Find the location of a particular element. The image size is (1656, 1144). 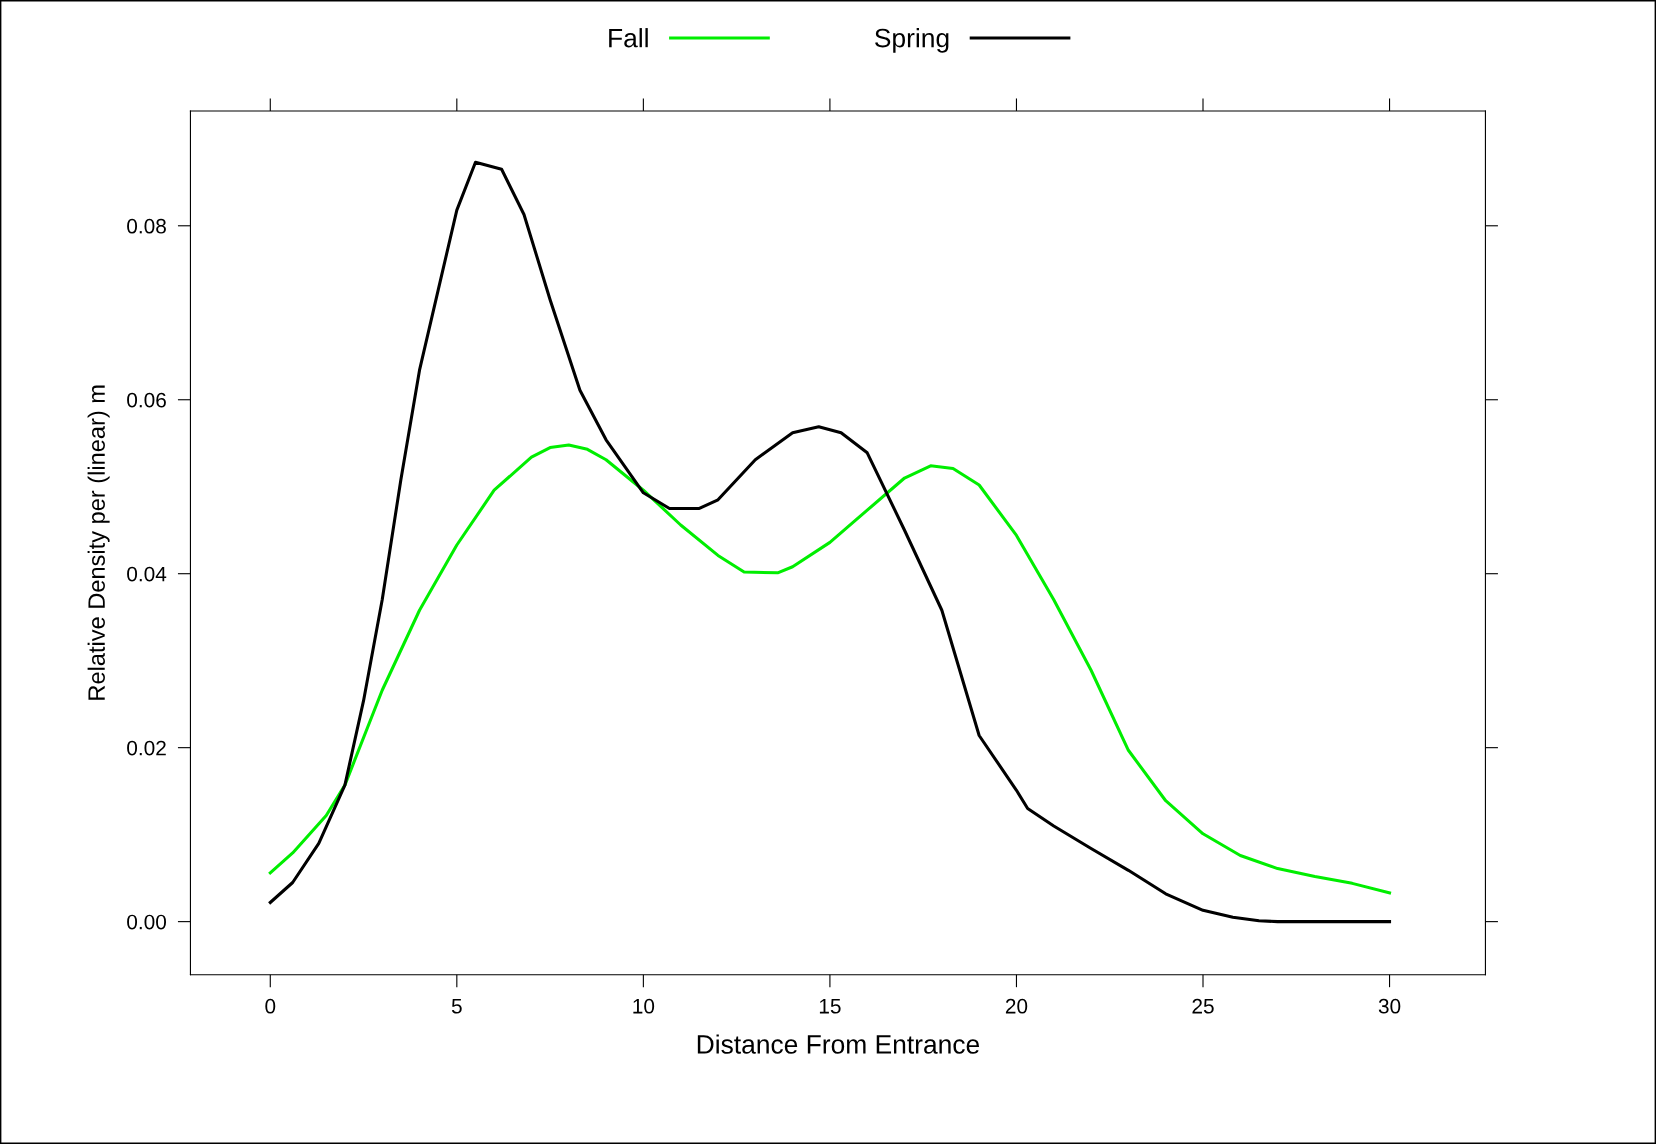

x-tick-label: 25 is located at coordinates (1203, 1006).